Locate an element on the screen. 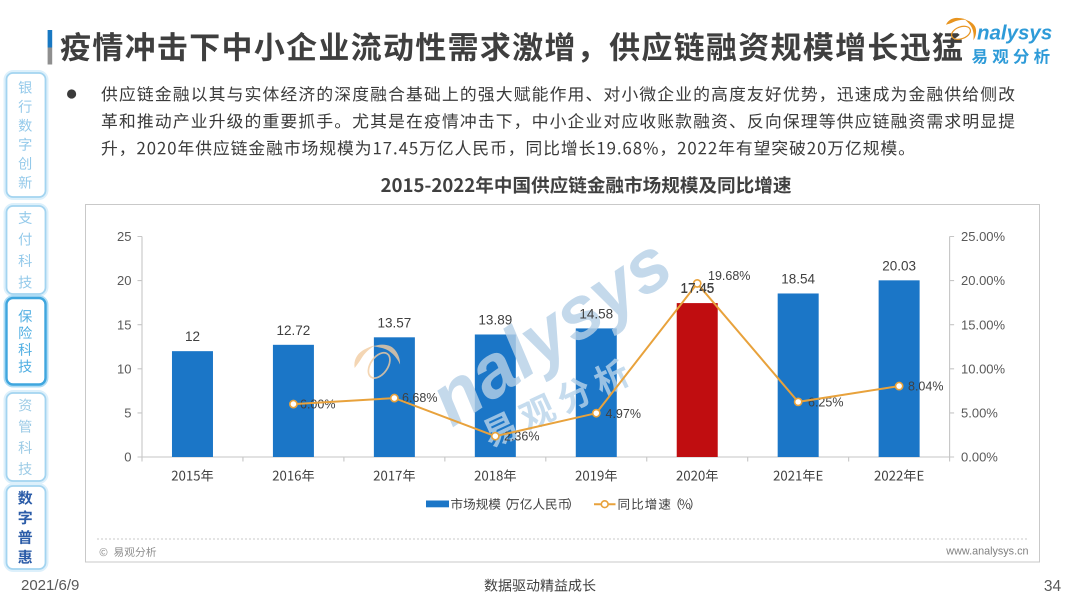 Image resolution: width=1080 pixels, height=613 pixels. svg-text: www.analysys.cn is located at coordinates (986, 552).